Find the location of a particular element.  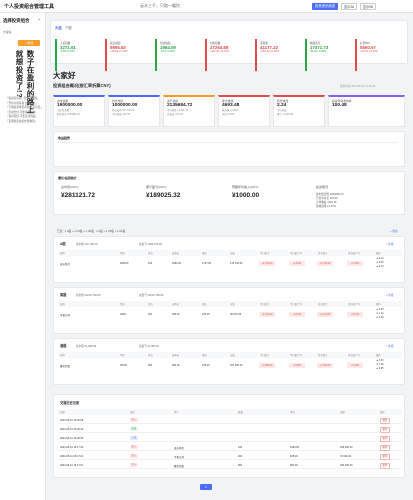

sidebar-subtitle: 大家好 is located at coordinates (7, 32).